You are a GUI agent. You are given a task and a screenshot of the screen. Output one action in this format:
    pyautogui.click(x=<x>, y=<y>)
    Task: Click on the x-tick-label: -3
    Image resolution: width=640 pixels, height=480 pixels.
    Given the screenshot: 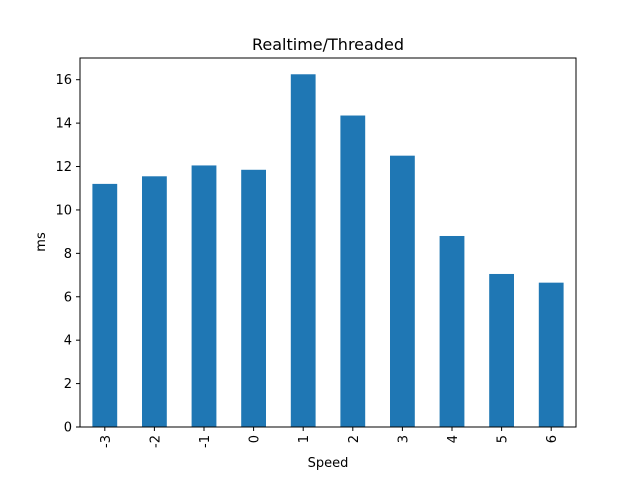 What is the action you would take?
    pyautogui.click(x=106, y=441)
    